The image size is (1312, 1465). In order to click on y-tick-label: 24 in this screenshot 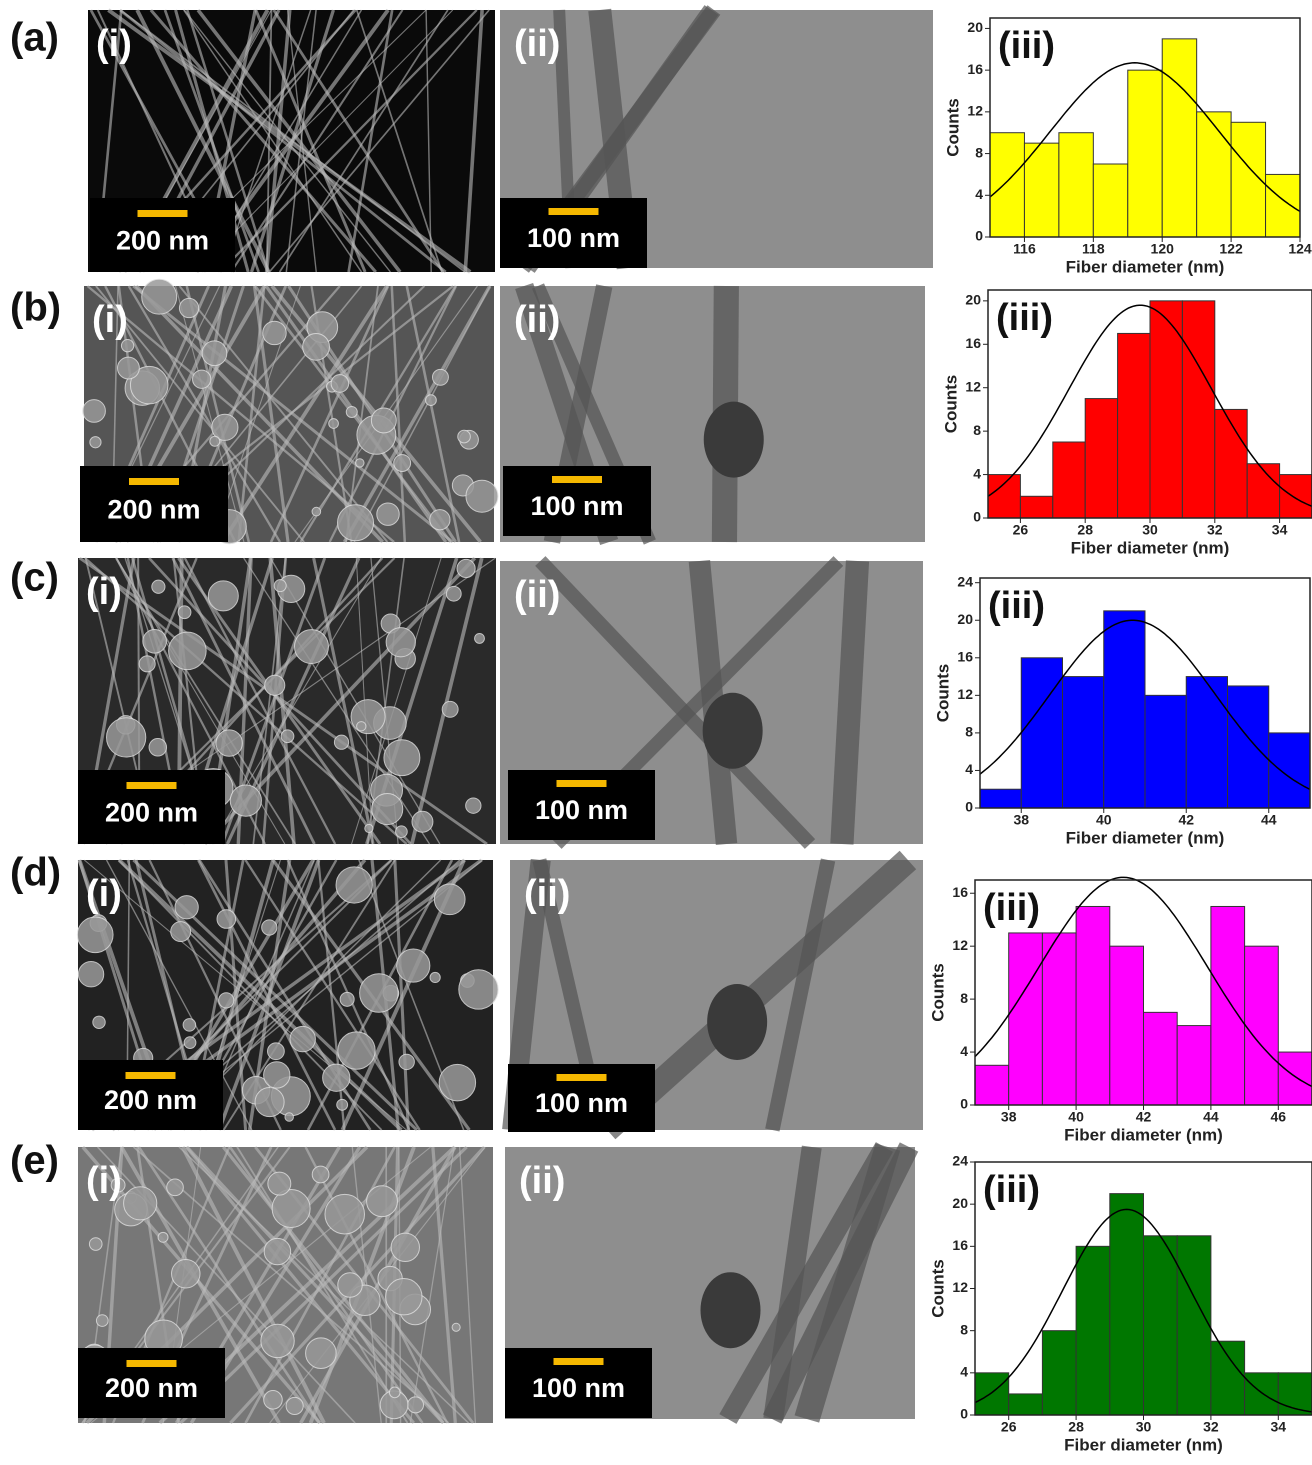, I will do `click(960, 1161)`.